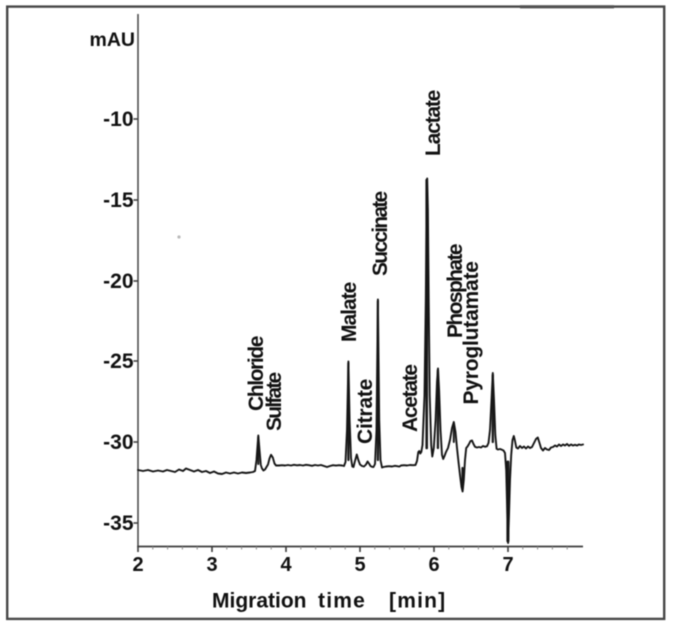 This screenshot has height=634, width=685. Describe the element at coordinates (455, 291) in the screenshot. I see `svg-text: Phosphate` at that location.